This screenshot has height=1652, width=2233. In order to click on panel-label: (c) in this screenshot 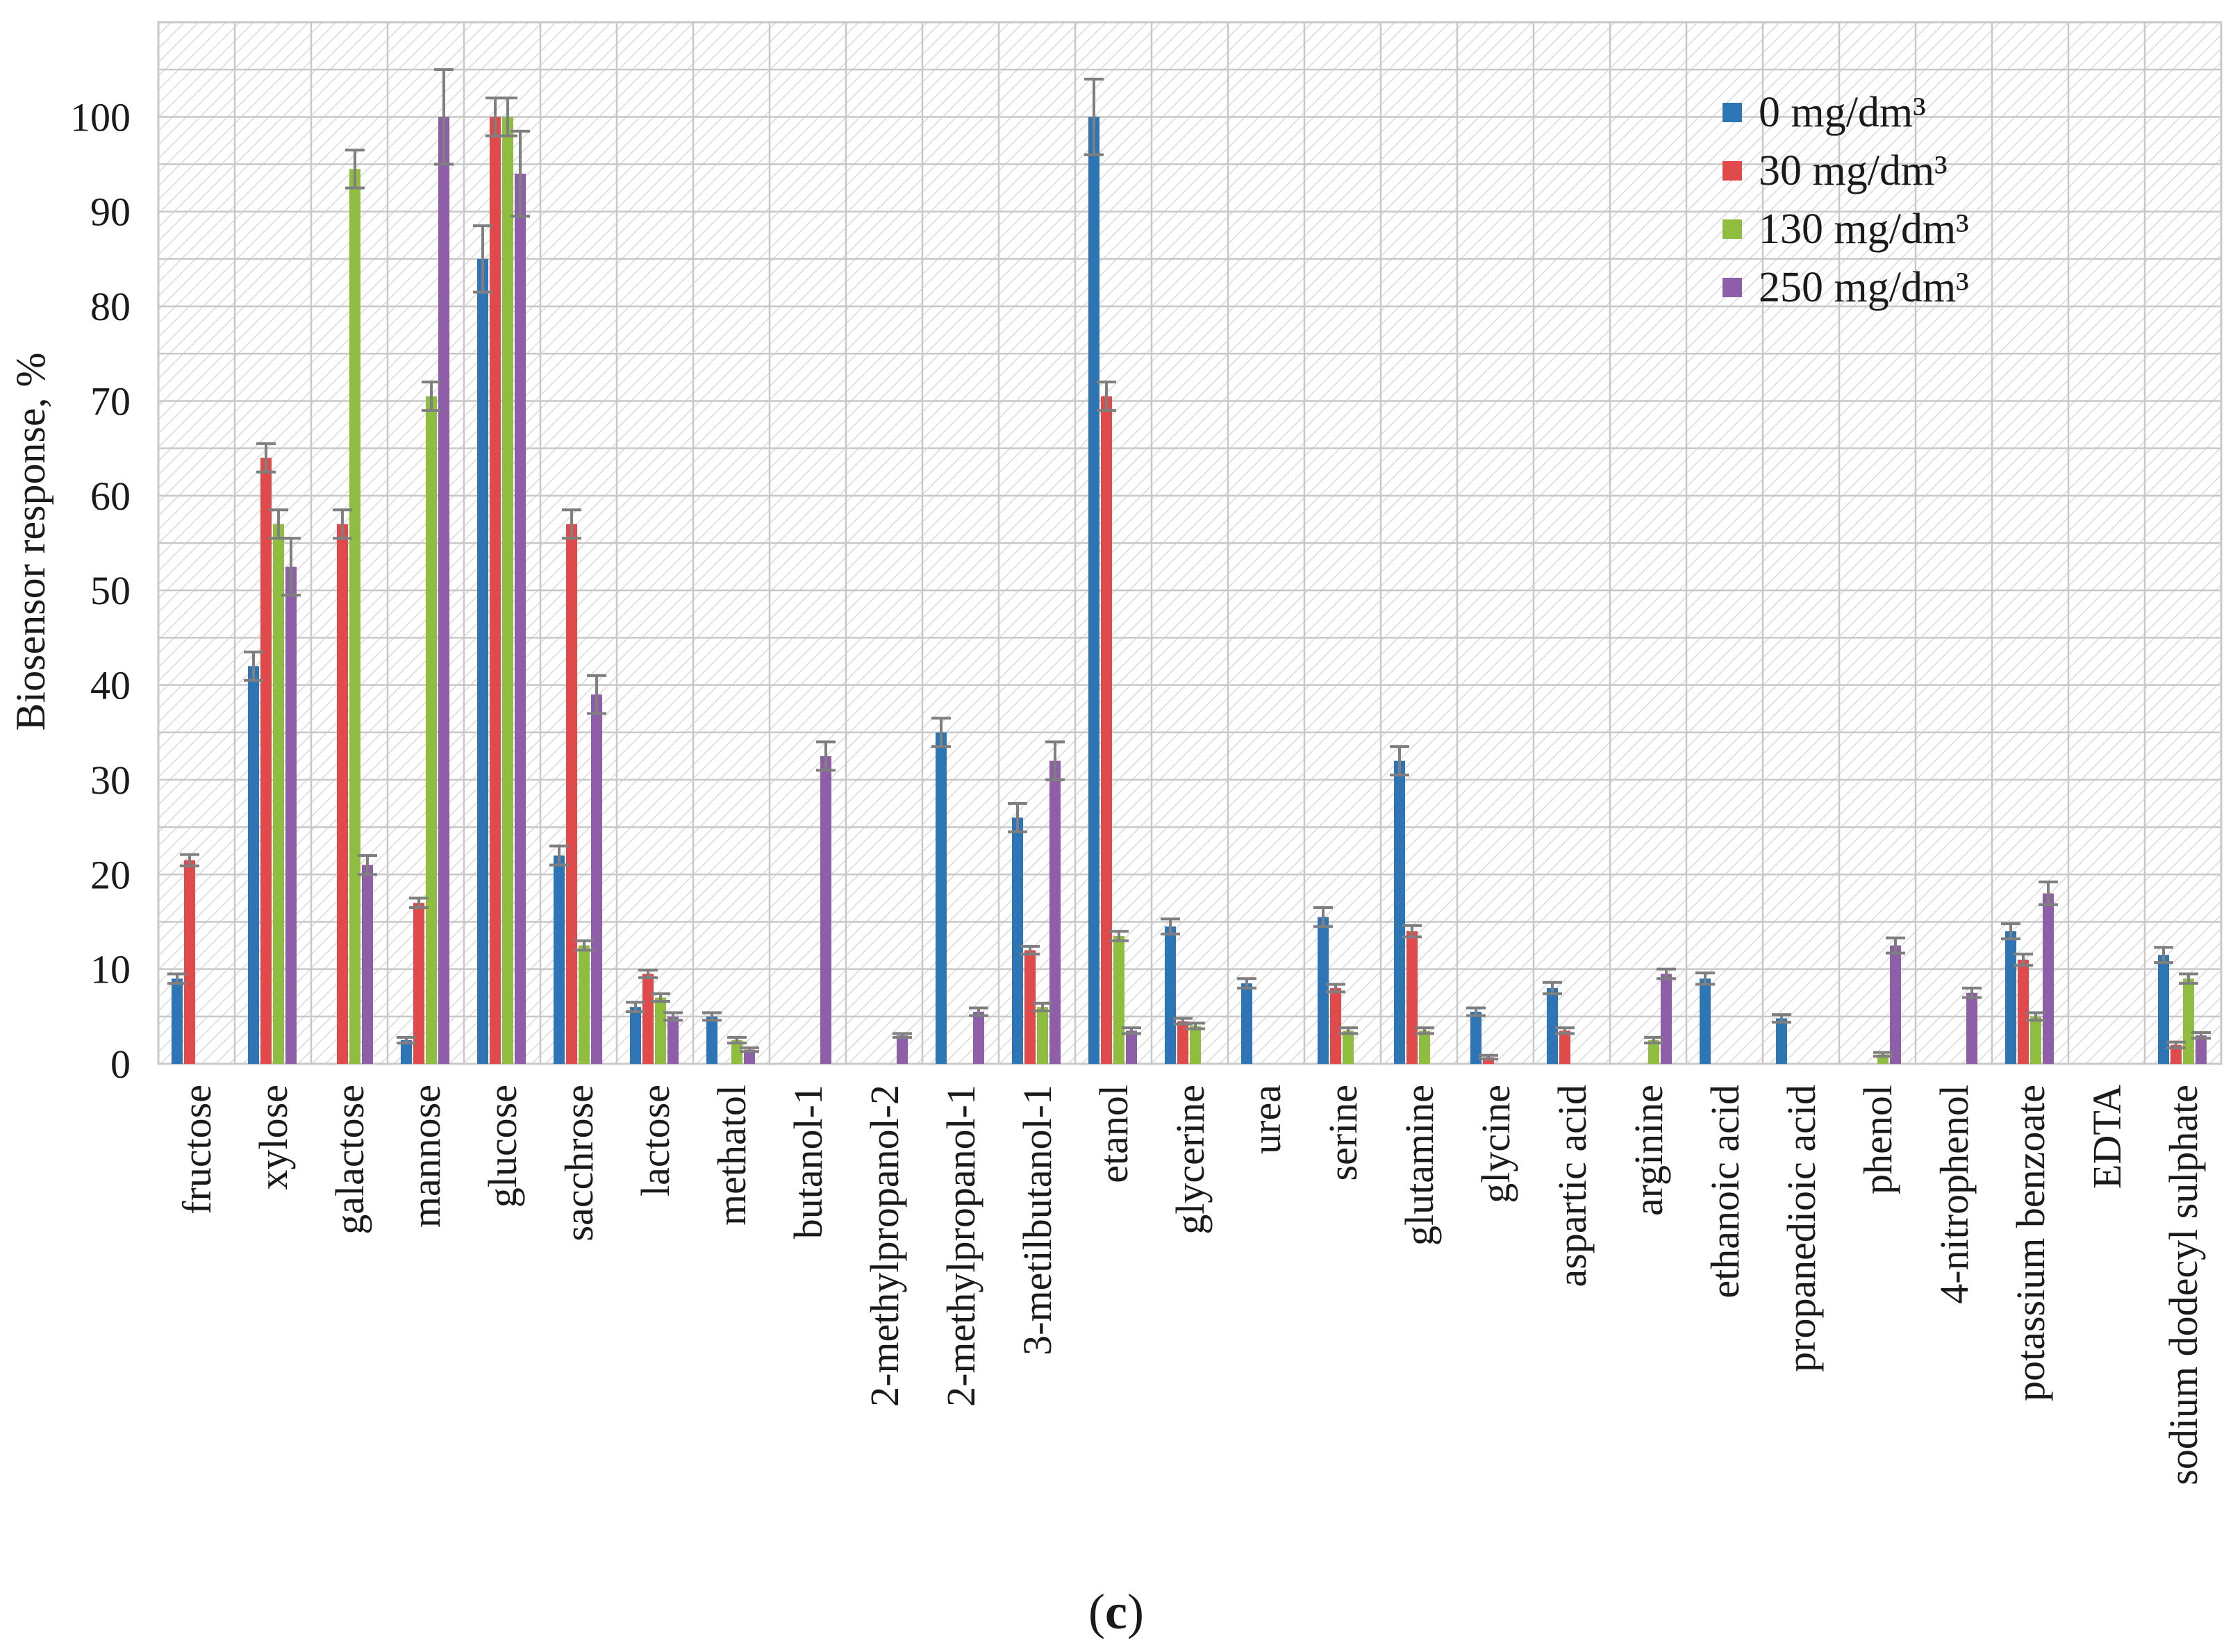, I will do `click(1116, 1612)`.